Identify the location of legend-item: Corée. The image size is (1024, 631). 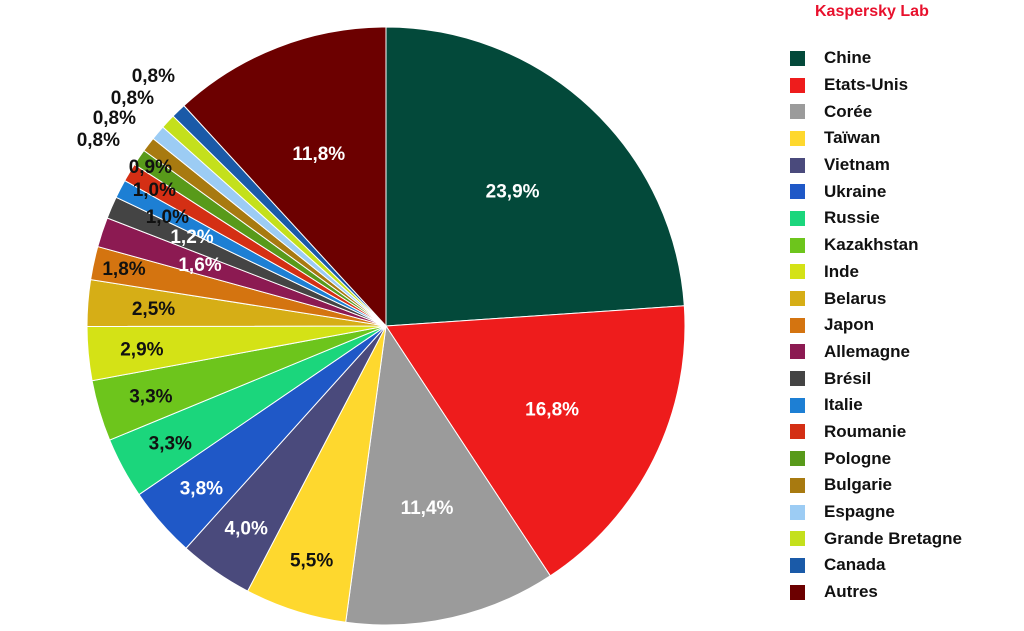
(876, 111).